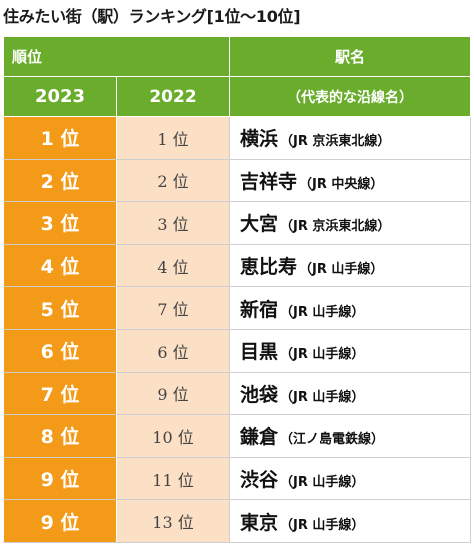  Describe the element at coordinates (173, 308) in the screenshot. I see `rank-2022-cell: 7 位` at that location.